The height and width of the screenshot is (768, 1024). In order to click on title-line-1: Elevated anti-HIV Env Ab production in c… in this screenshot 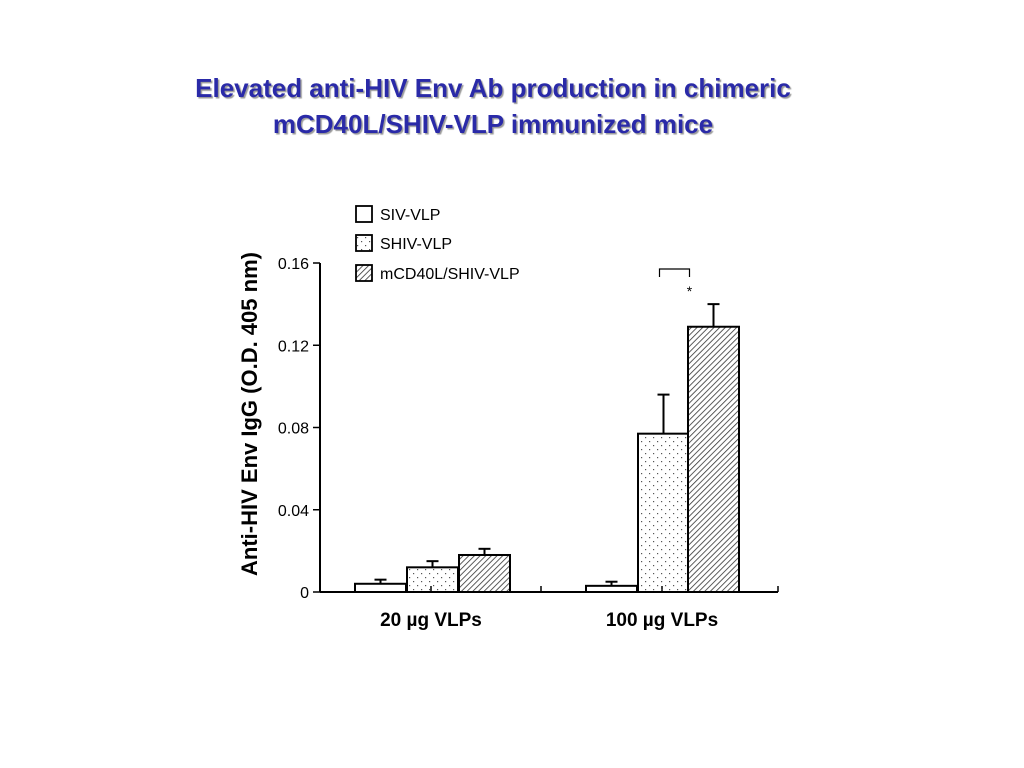, I will do `click(493, 88)`.